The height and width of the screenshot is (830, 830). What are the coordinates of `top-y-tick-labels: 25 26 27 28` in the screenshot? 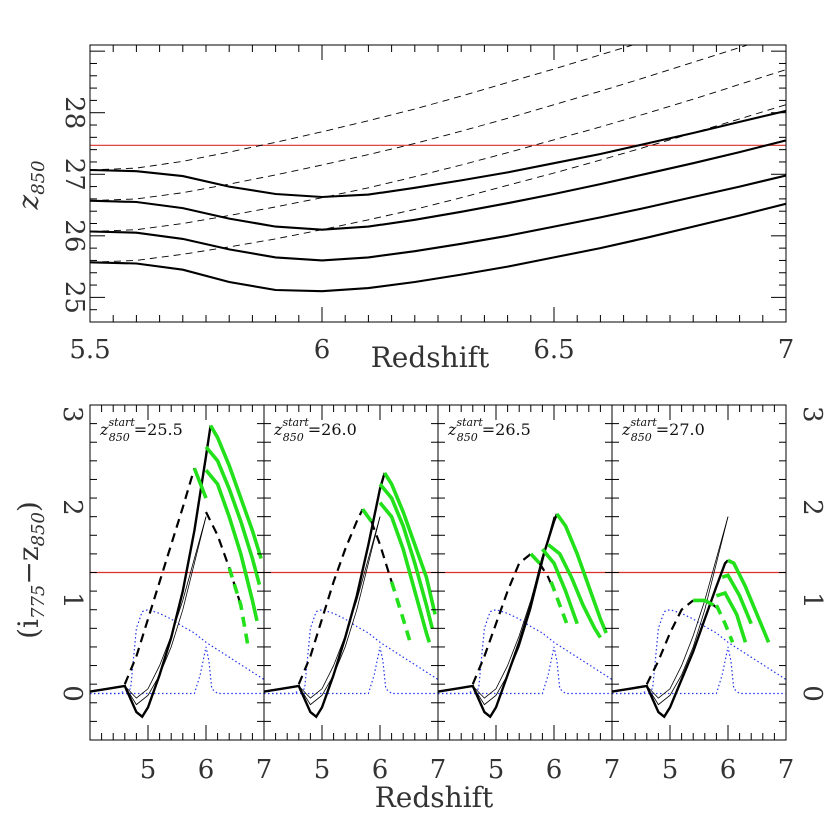 It's located at (74, 205).